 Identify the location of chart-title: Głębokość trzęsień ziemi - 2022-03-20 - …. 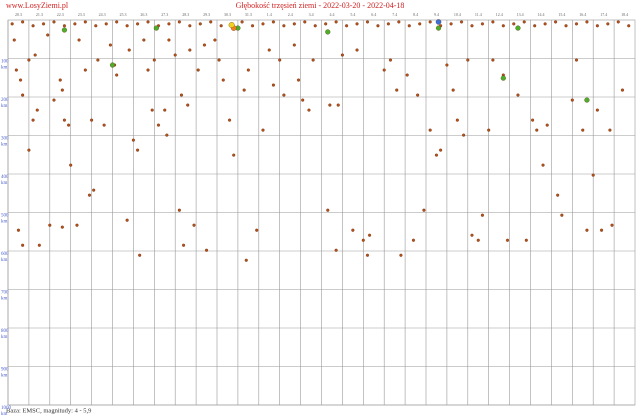
(320, 5).